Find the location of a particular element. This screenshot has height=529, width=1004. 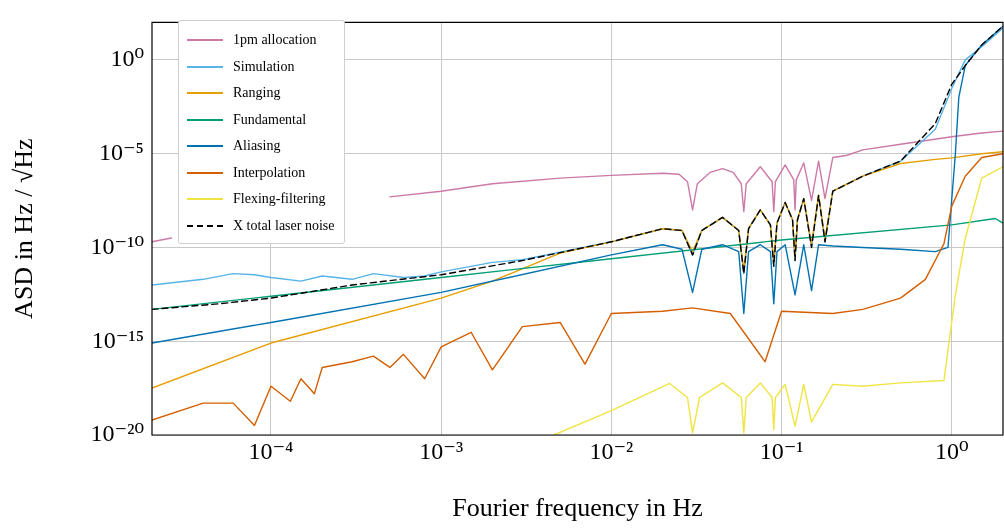

legend-label: Simulation is located at coordinates (264, 66).